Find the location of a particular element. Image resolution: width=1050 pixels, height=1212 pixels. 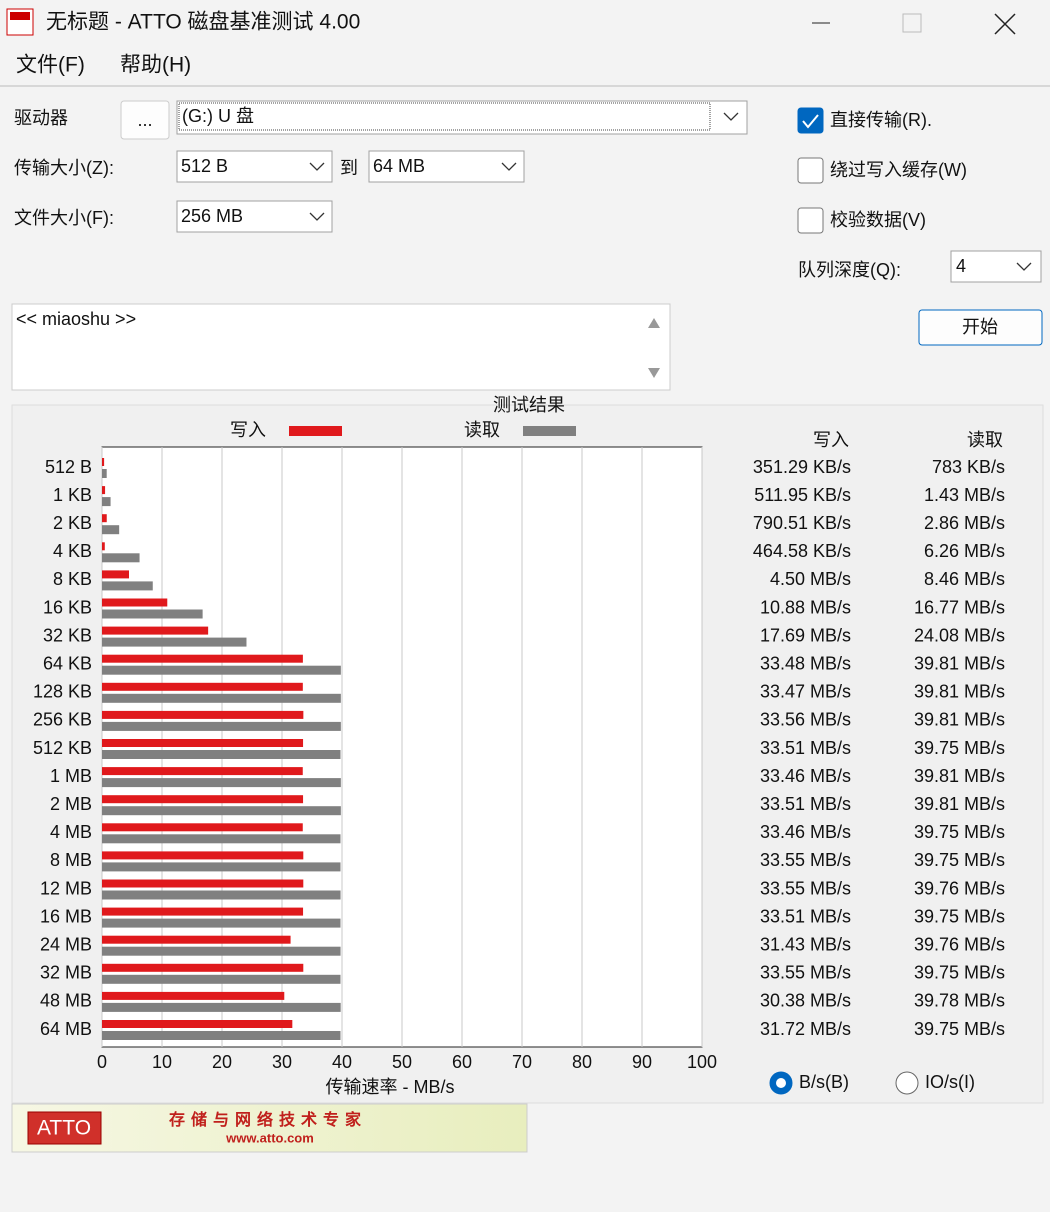

transfer-label: 传输大小(Z): is located at coordinates (64, 168).